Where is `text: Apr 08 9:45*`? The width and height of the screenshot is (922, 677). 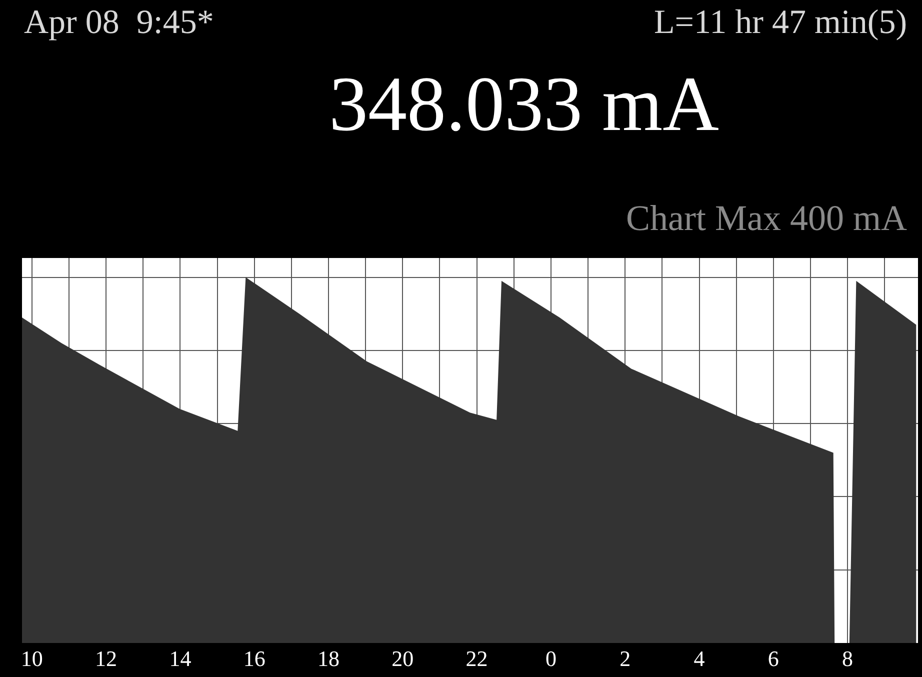
text: Apr 08 9:45* is located at coordinates (119, 22).